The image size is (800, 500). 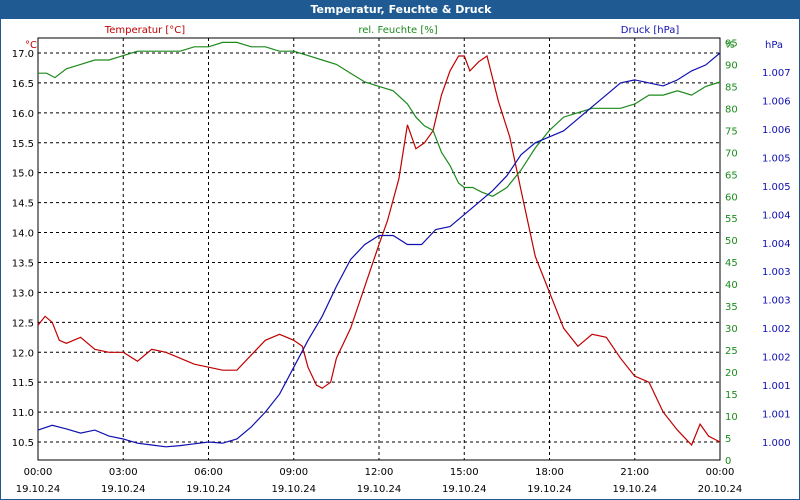 I want to click on temperature-unit-label: °C, so click(x=31, y=45).